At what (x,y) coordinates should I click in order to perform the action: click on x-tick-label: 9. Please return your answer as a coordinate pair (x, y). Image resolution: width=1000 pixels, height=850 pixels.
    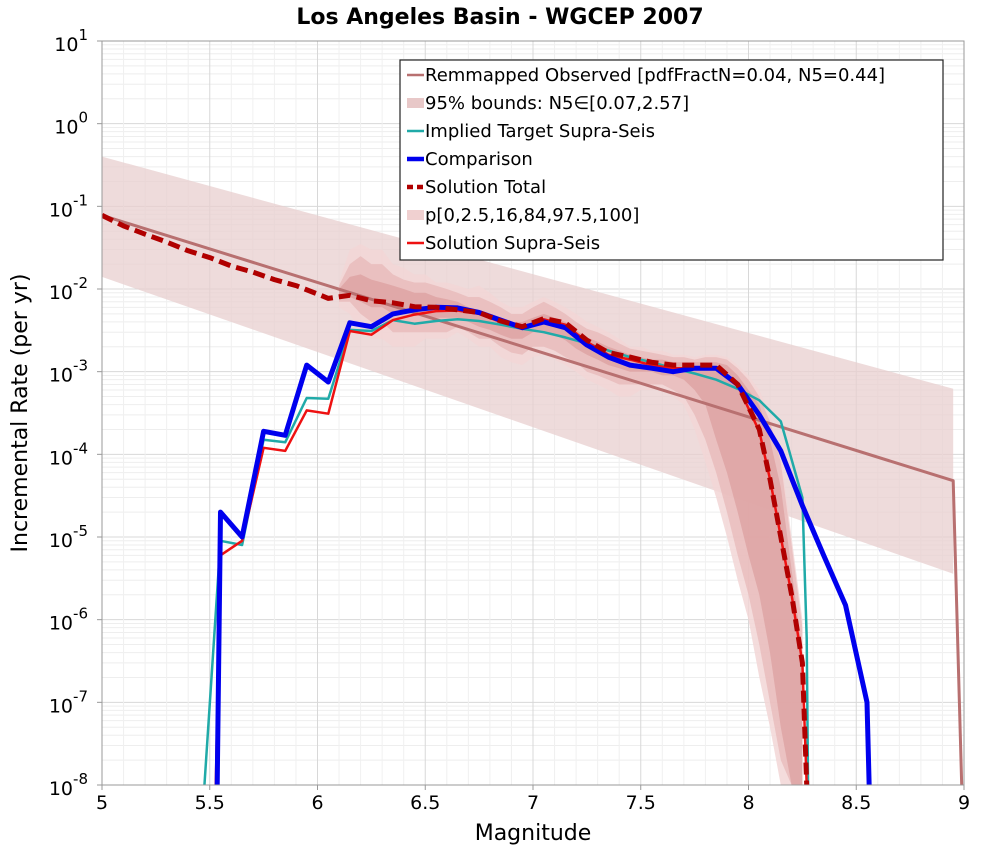
    Looking at the image, I should click on (964, 803).